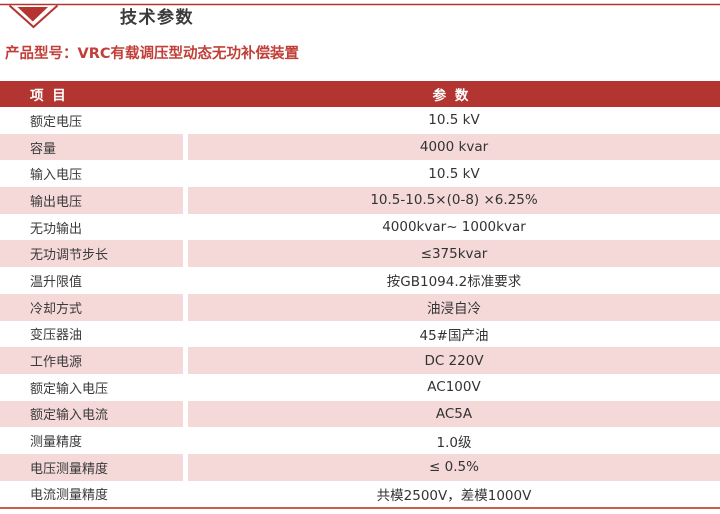 This screenshot has width=720, height=514. What do you see at coordinates (454, 254) in the screenshot?
I see `row-param-value: ≤375kvar` at bounding box center [454, 254].